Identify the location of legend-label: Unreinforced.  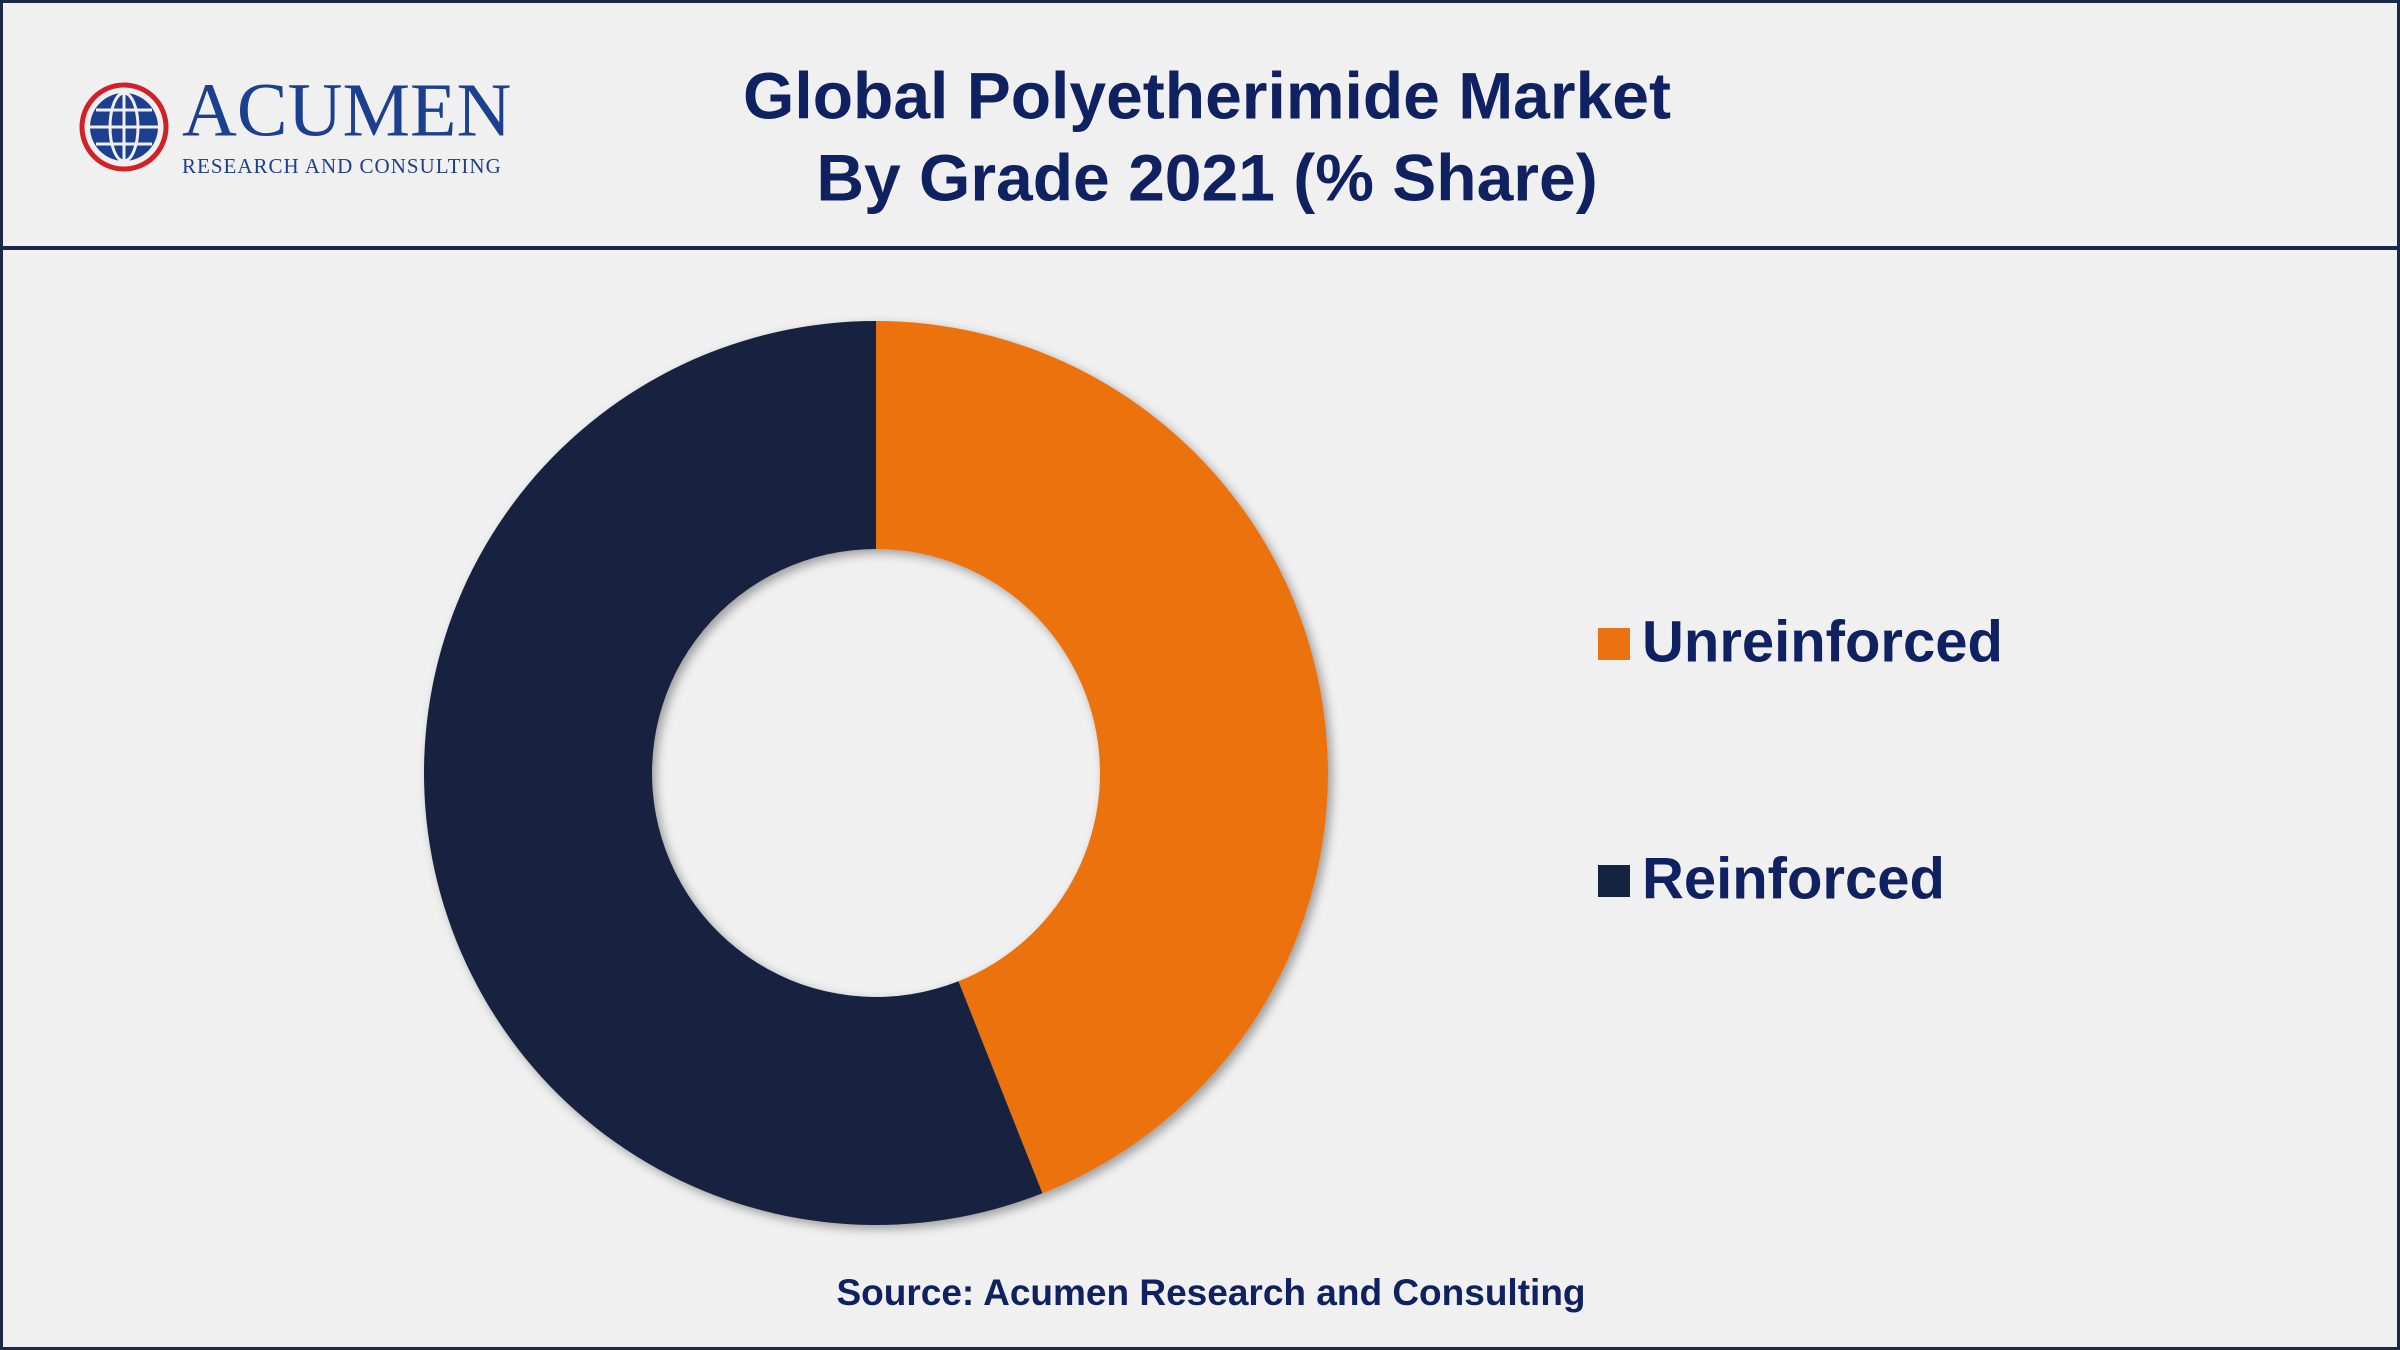
(1822, 641).